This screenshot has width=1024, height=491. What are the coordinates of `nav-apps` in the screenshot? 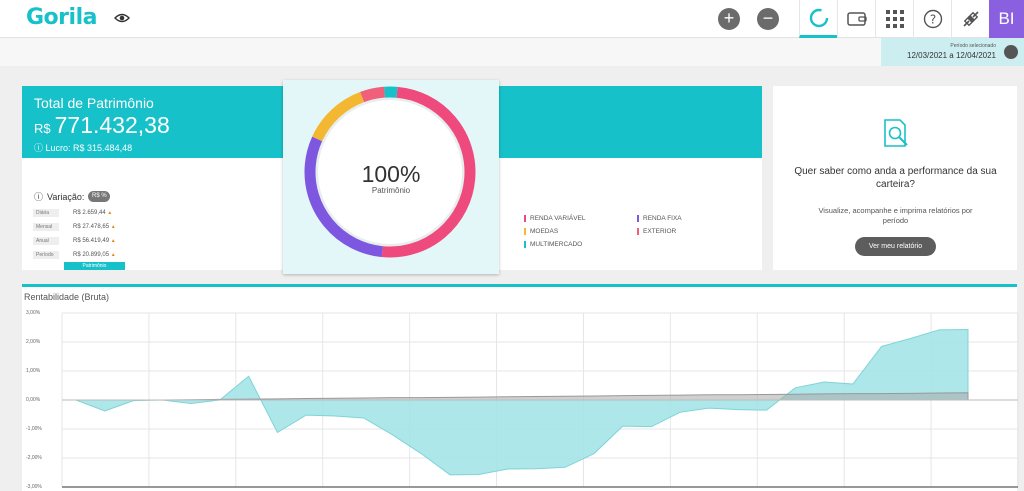 It's located at (894, 19).